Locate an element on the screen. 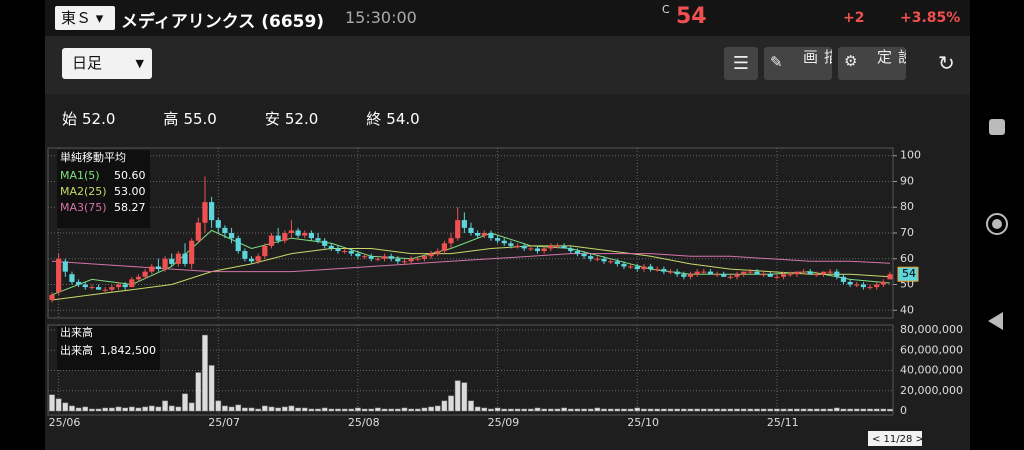  ohlc-item: 高 55.0 is located at coordinates (189, 119).